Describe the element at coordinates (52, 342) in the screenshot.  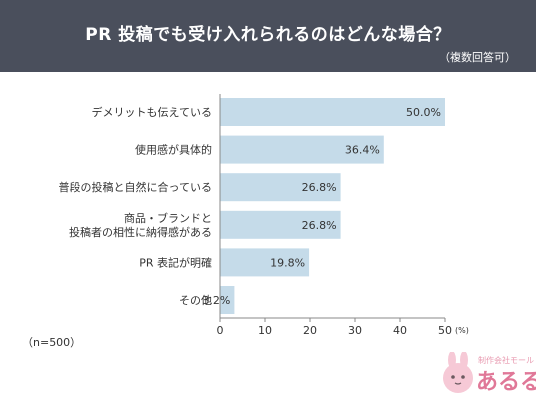
I see `sample-size-note: （n=500）` at that location.